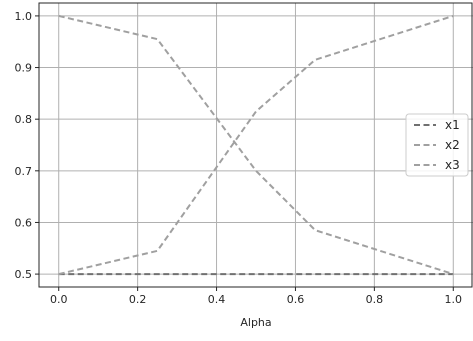 This screenshot has width=473, height=341. I want to click on x-tick-label: 0.6, so click(296, 299).